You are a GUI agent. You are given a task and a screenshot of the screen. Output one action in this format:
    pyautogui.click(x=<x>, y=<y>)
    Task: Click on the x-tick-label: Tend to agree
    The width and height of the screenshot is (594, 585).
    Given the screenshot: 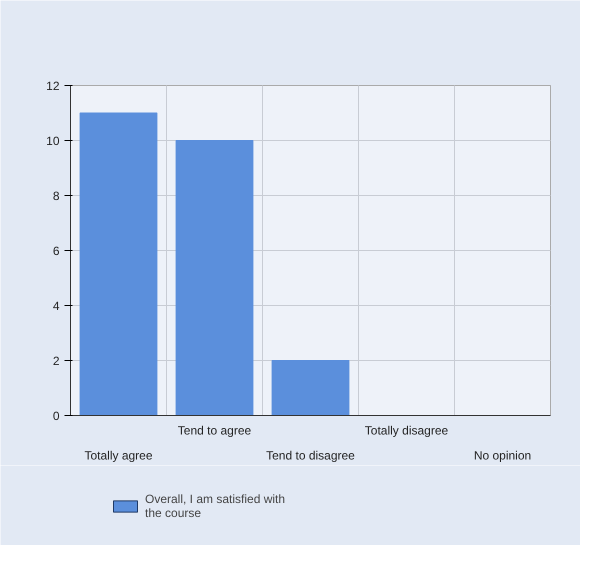 What is the action you would take?
    pyautogui.click(x=215, y=431)
    